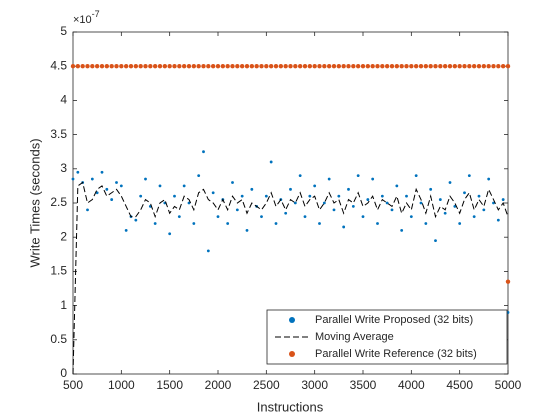  I want to click on x-axis-label: Instructions, so click(290, 406).